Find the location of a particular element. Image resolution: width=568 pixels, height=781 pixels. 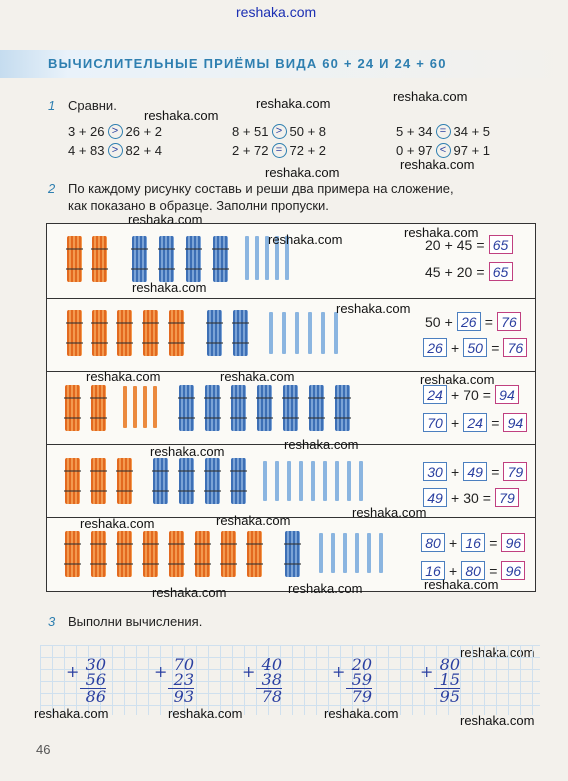

comparison: 5 + 34 = 34 + 5 is located at coordinates (443, 131).